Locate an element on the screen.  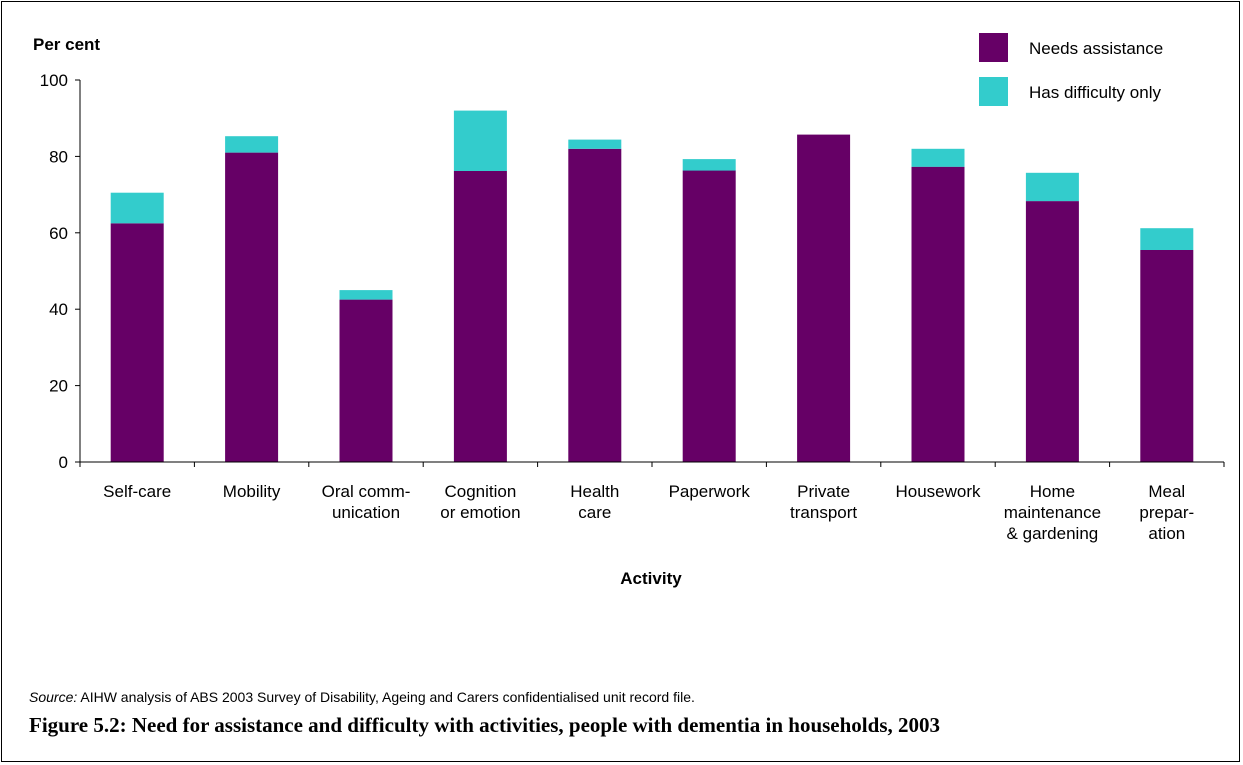
x-tick-label-line: Oral comm- is located at coordinates (366, 491).